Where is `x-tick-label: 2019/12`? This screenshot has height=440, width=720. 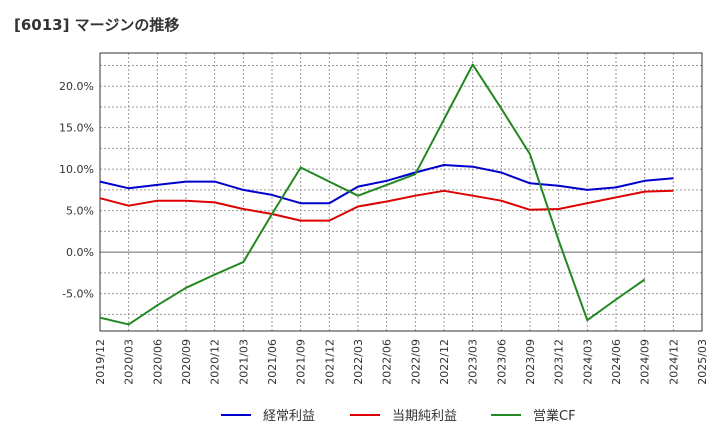 x-tick-label: 2019/12 is located at coordinates (100, 362).